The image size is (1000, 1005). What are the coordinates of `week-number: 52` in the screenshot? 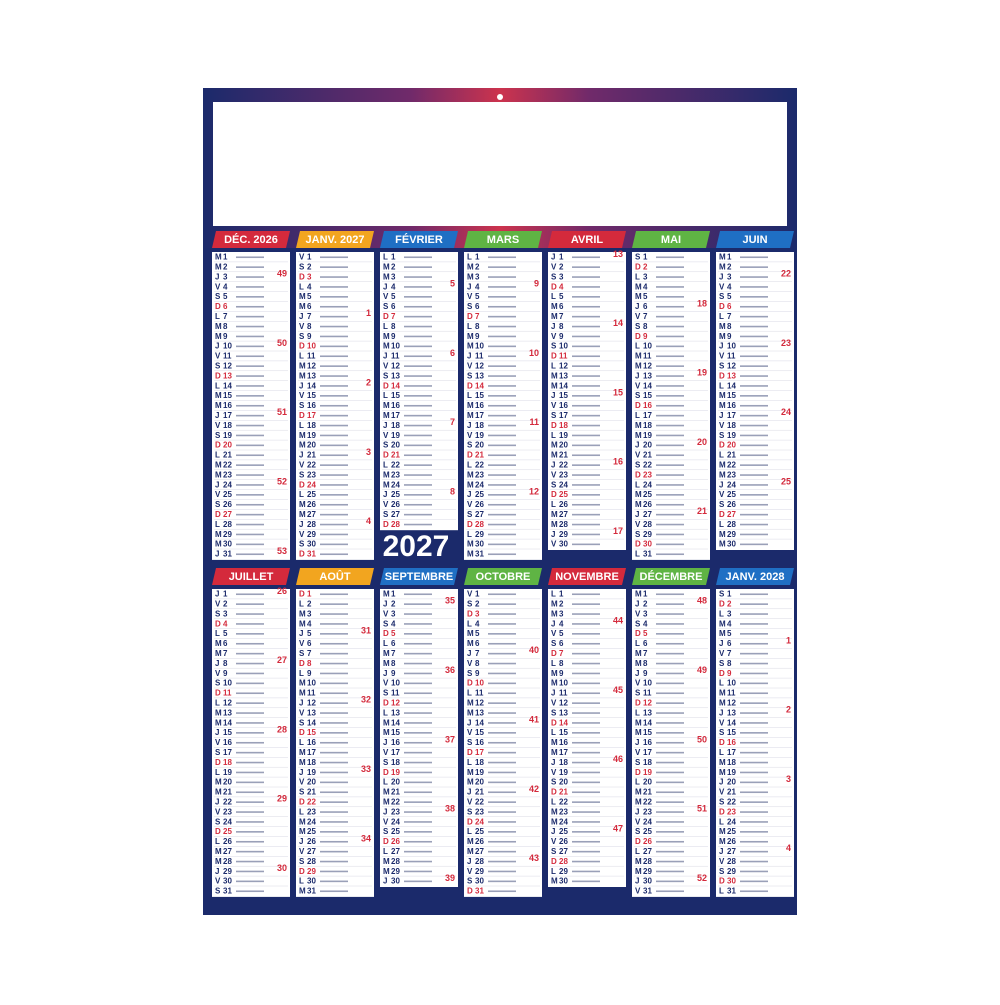 It's located at (702, 878).